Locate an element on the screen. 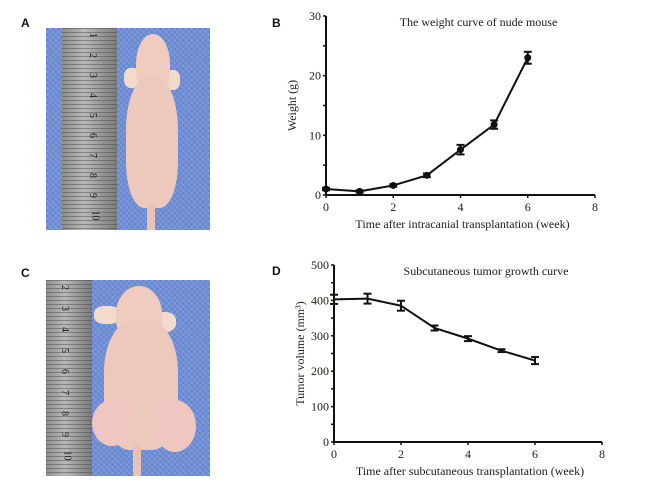  y-axis-label: Tumor volume (mm³) is located at coordinates (300, 353).